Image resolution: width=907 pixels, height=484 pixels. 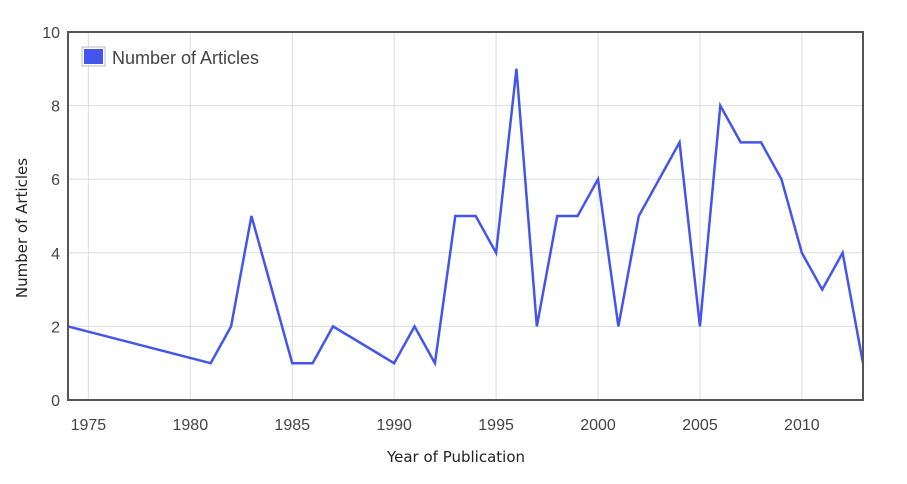 I want to click on legend: Number of Articles, so click(x=170, y=57).